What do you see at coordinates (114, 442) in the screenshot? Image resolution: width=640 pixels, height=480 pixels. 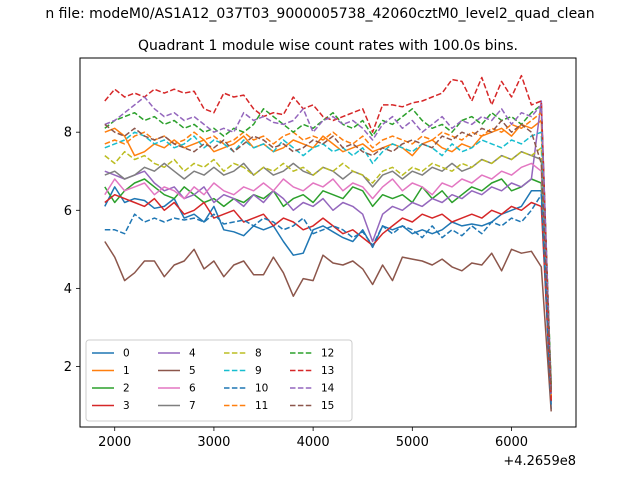 I see `x-tick-label: 2000` at bounding box center [114, 442].